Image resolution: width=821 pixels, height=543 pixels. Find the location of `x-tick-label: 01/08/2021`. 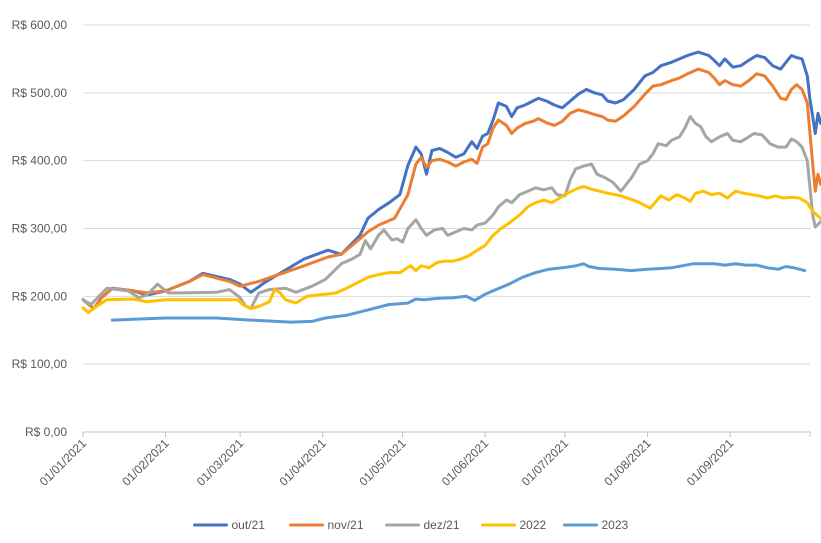

x-tick-label: 01/08/2021 is located at coordinates (627, 462).